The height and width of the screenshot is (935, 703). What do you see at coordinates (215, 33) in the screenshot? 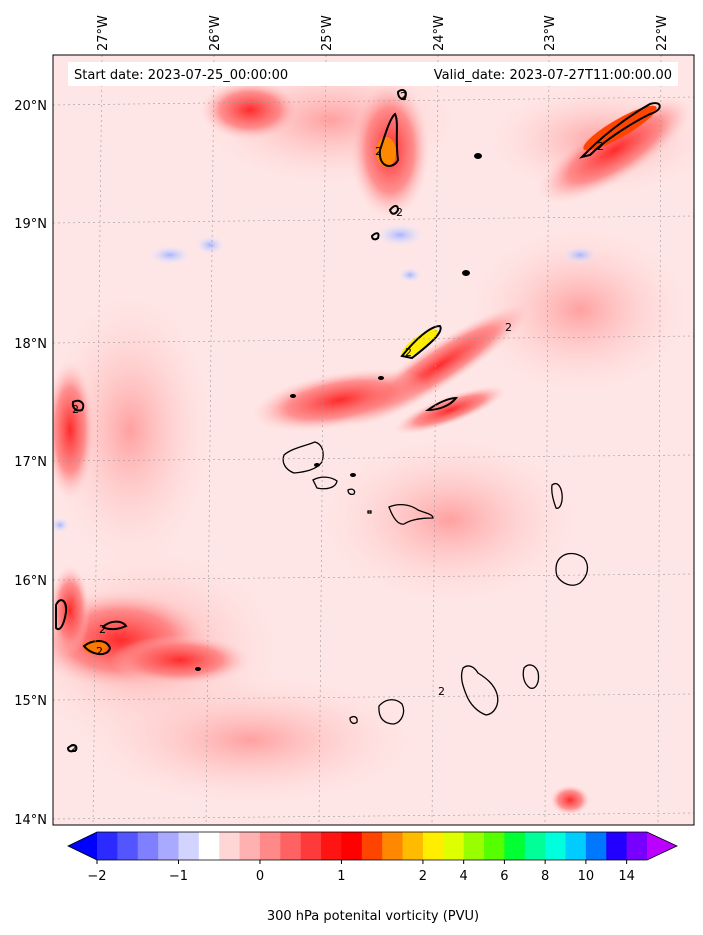
I see `lon-tick-label: 26°W` at bounding box center [215, 33].